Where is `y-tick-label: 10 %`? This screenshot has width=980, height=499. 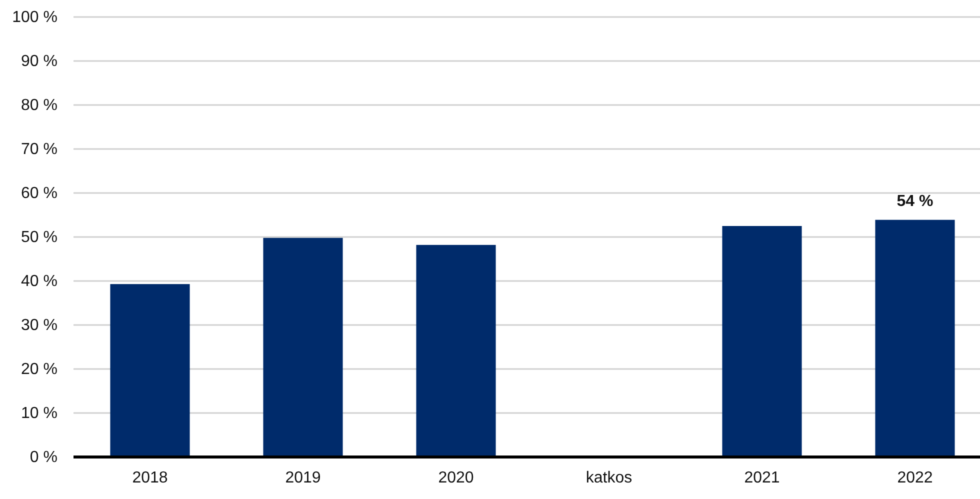 y-tick-label: 10 % is located at coordinates (39, 413).